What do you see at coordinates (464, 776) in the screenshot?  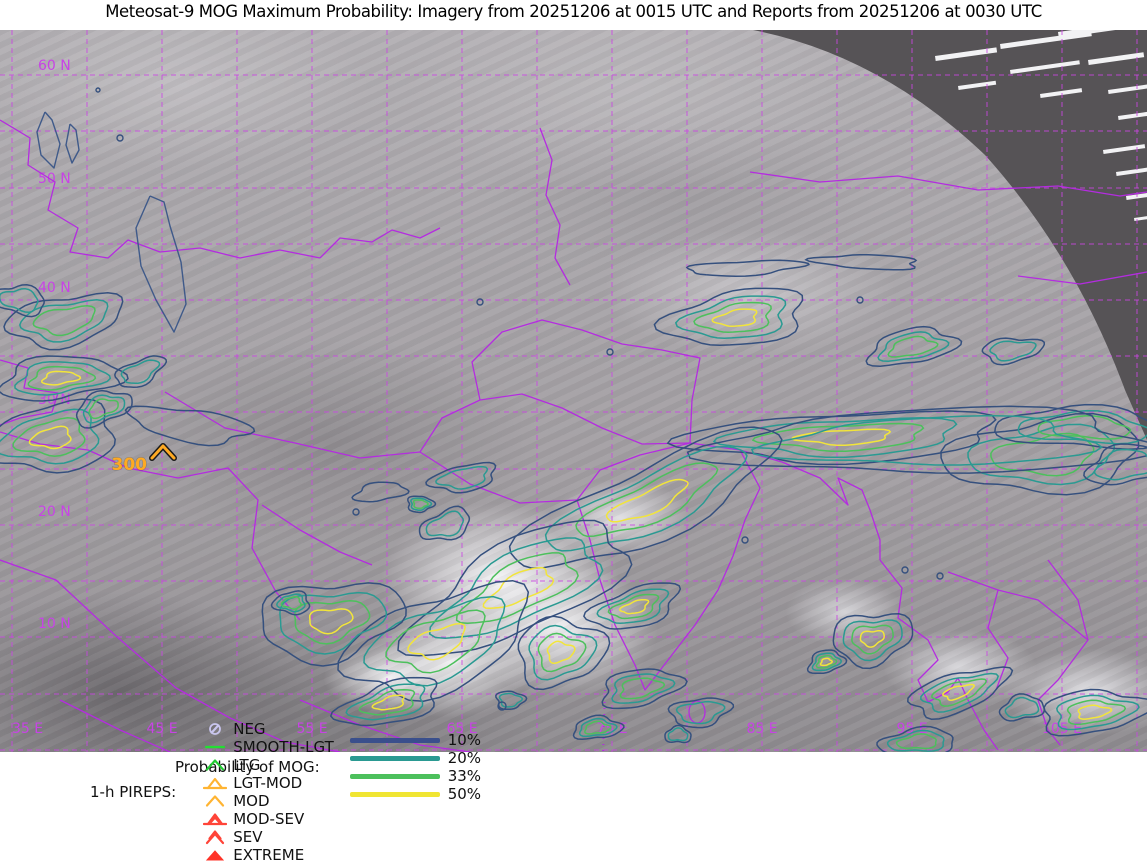 I see `probability-item-label: 33%` at bounding box center [464, 776].